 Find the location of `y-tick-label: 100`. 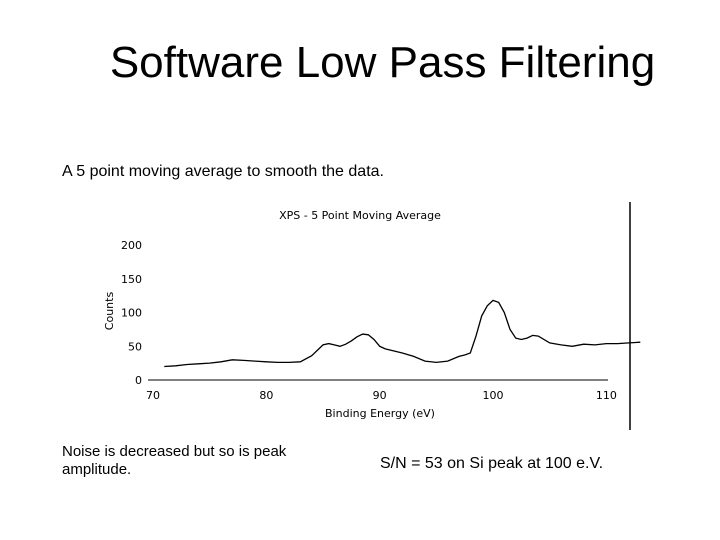

y-tick-label: 100 is located at coordinates (131, 313).